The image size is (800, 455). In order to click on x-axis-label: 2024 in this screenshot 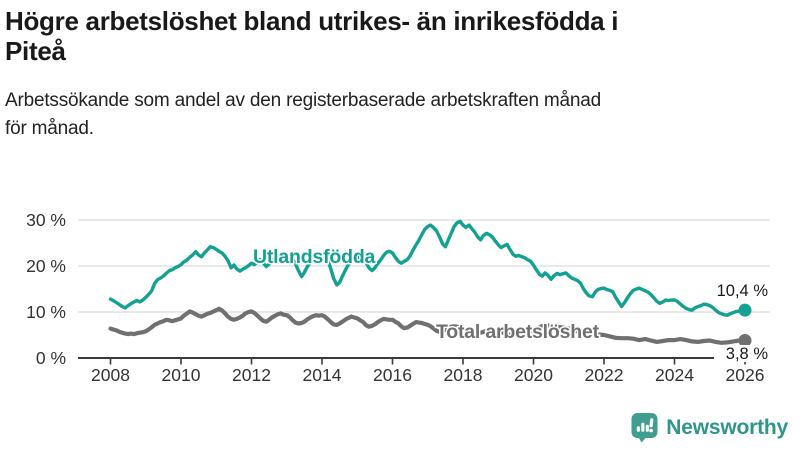, I will do `click(674, 375)`.